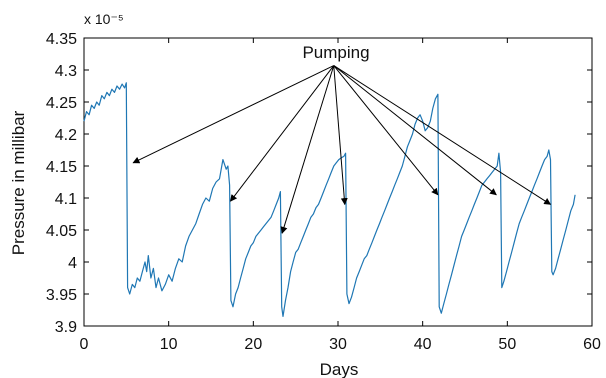 The width and height of the screenshot is (606, 378). I want to click on y-tick-label: 4.3, so click(66, 71).